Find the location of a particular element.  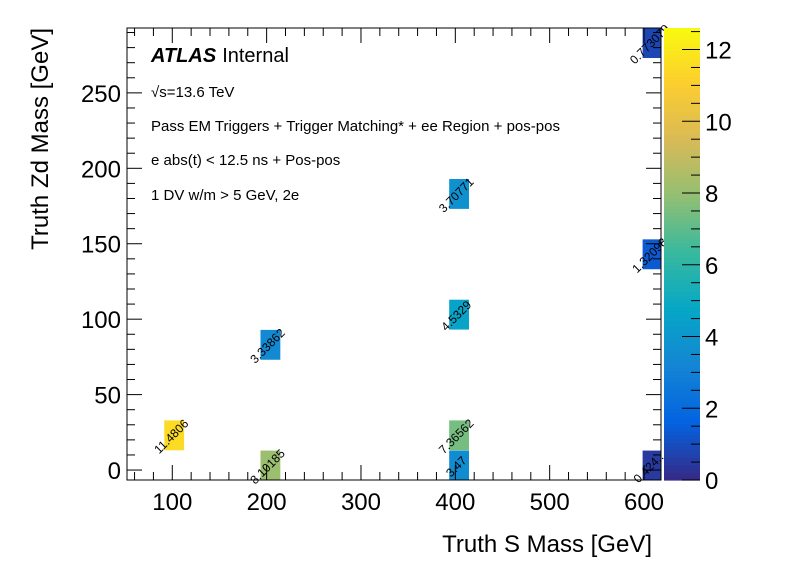

atlas-logo-text: ATLAS is located at coordinates (183, 56).